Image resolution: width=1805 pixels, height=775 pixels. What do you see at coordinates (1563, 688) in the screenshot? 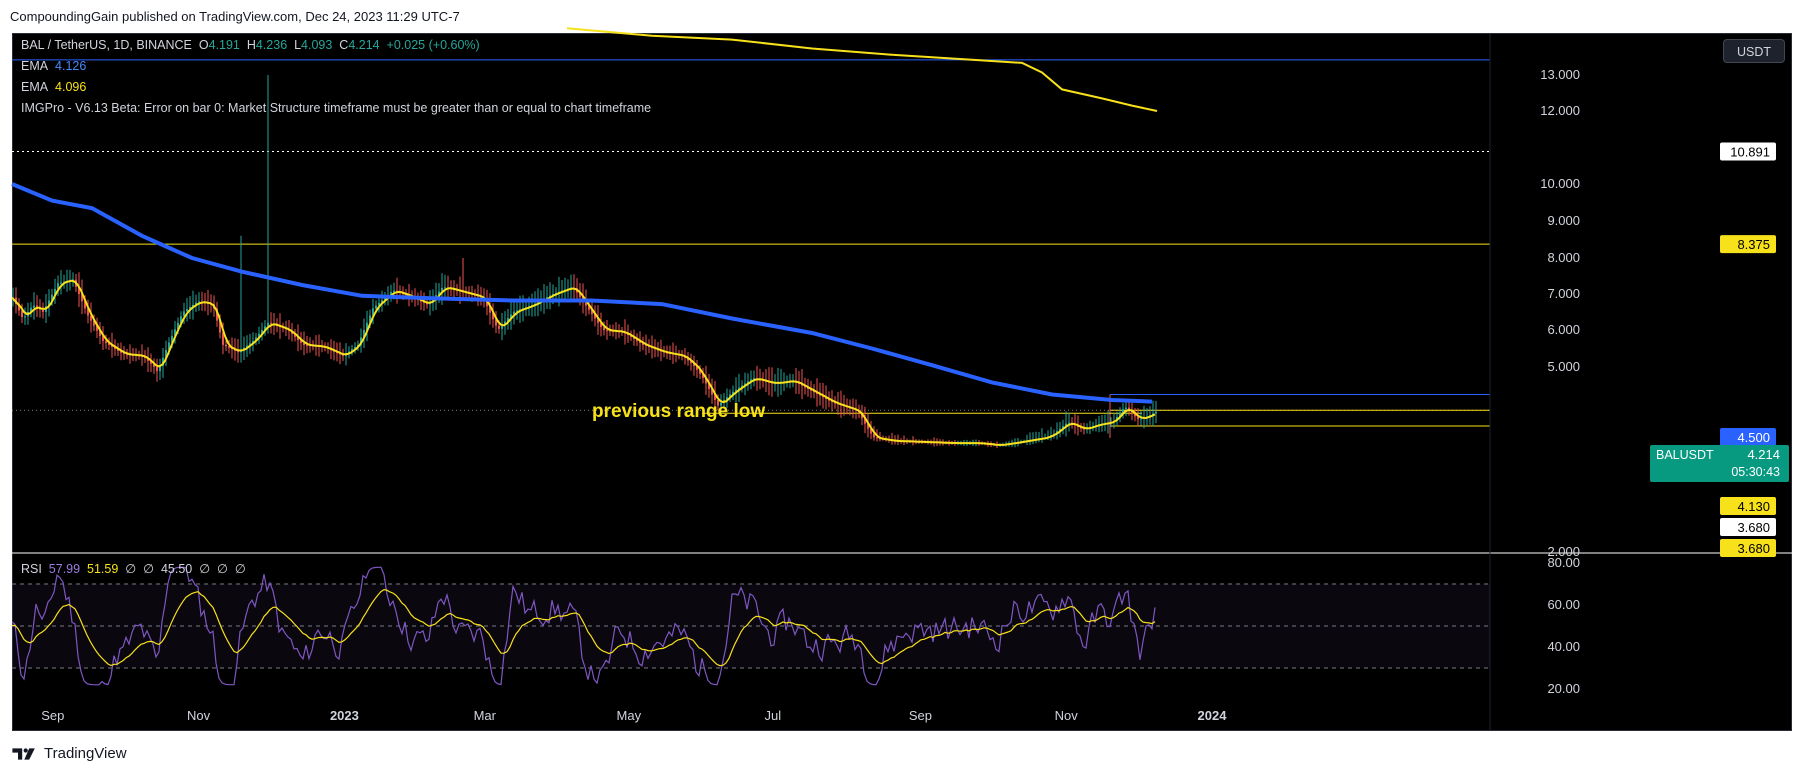
I see `rsi-tick-label: 20.00` at bounding box center [1563, 688].